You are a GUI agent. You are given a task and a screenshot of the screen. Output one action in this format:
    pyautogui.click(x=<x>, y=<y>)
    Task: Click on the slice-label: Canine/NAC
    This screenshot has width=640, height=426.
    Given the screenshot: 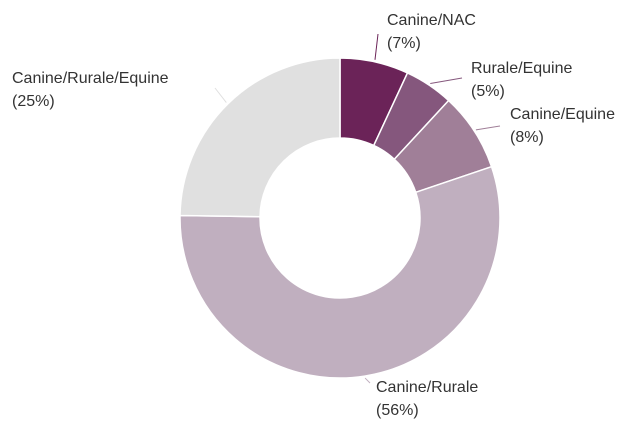 What is the action you would take?
    pyautogui.click(x=431, y=20)
    